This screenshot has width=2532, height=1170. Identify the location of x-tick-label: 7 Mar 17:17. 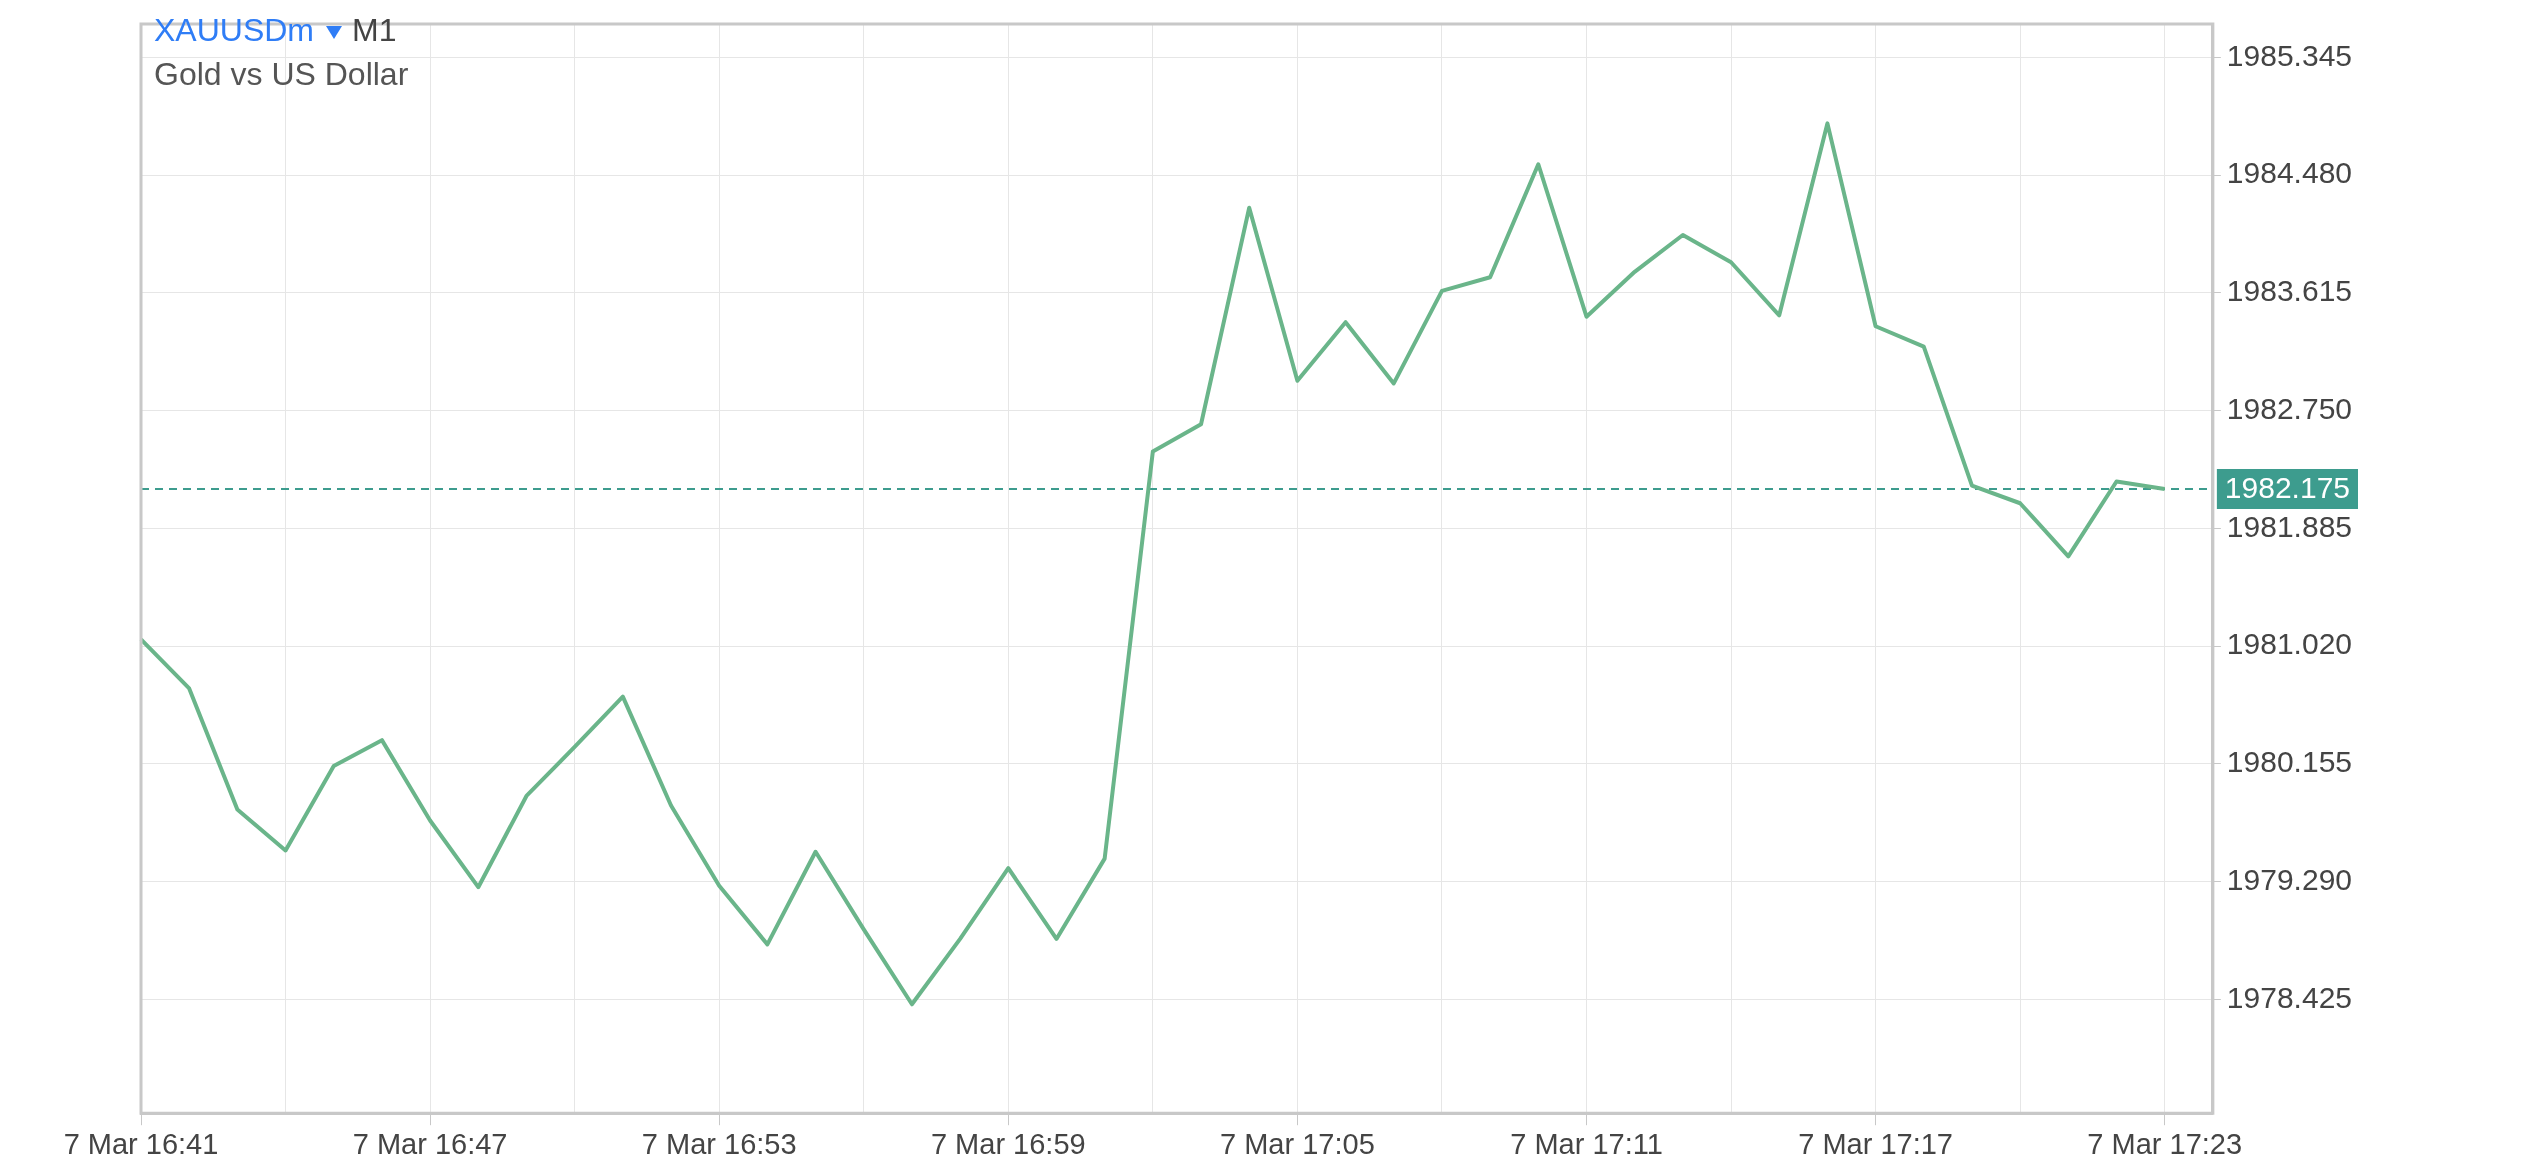
(1875, 1143).